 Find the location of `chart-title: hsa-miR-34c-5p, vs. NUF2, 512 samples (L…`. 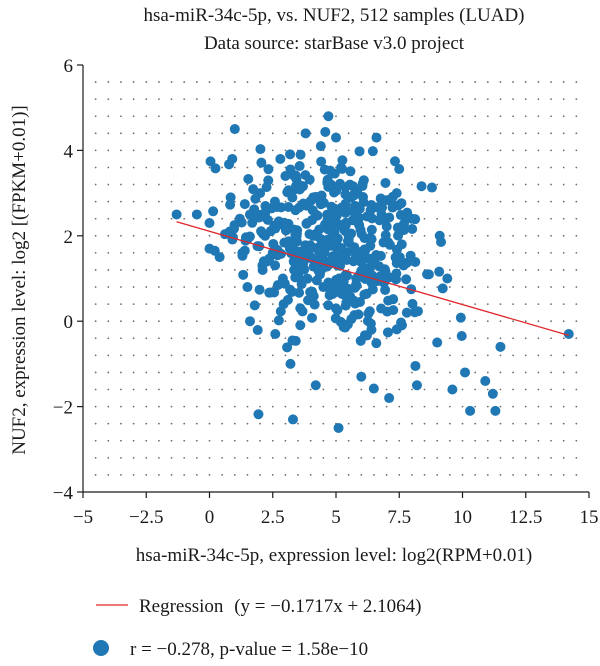

chart-title: hsa-miR-34c-5p, vs. NUF2, 512 samples (L… is located at coordinates (333, 15).